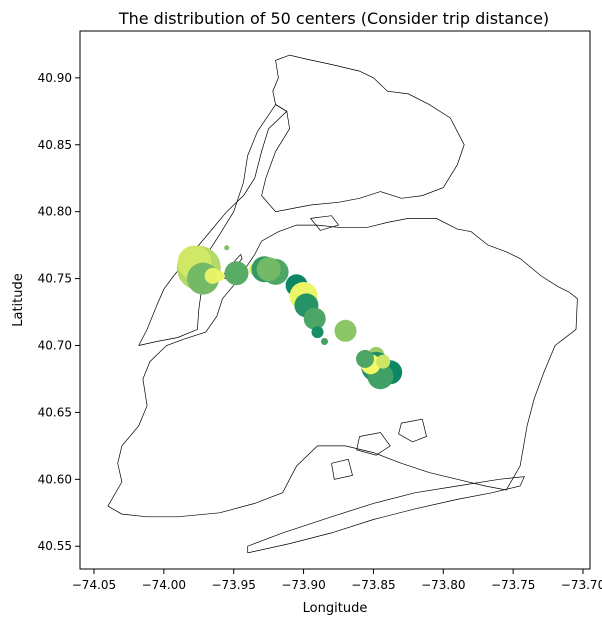 The height and width of the screenshot is (628, 602). What do you see at coordinates (373, 585) in the screenshot?
I see `x-tick-label: −73.85` at bounding box center [373, 585].